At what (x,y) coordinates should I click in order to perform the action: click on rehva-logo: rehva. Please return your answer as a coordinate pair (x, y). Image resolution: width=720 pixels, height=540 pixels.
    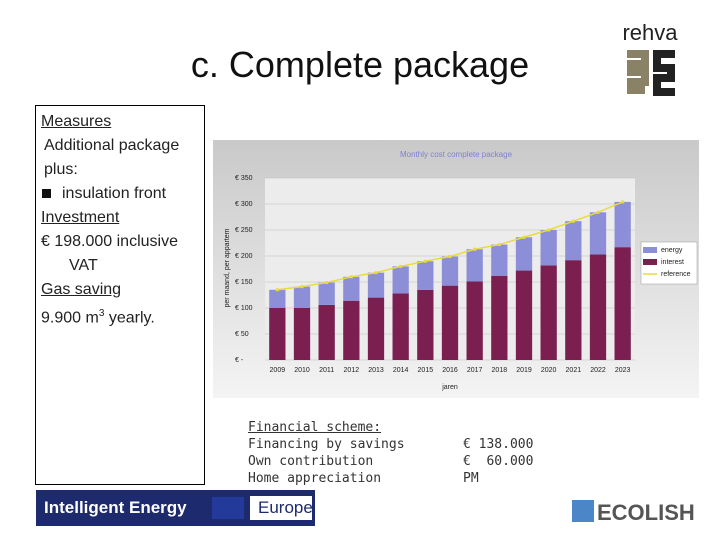
    Looking at the image, I should click on (650, 58).